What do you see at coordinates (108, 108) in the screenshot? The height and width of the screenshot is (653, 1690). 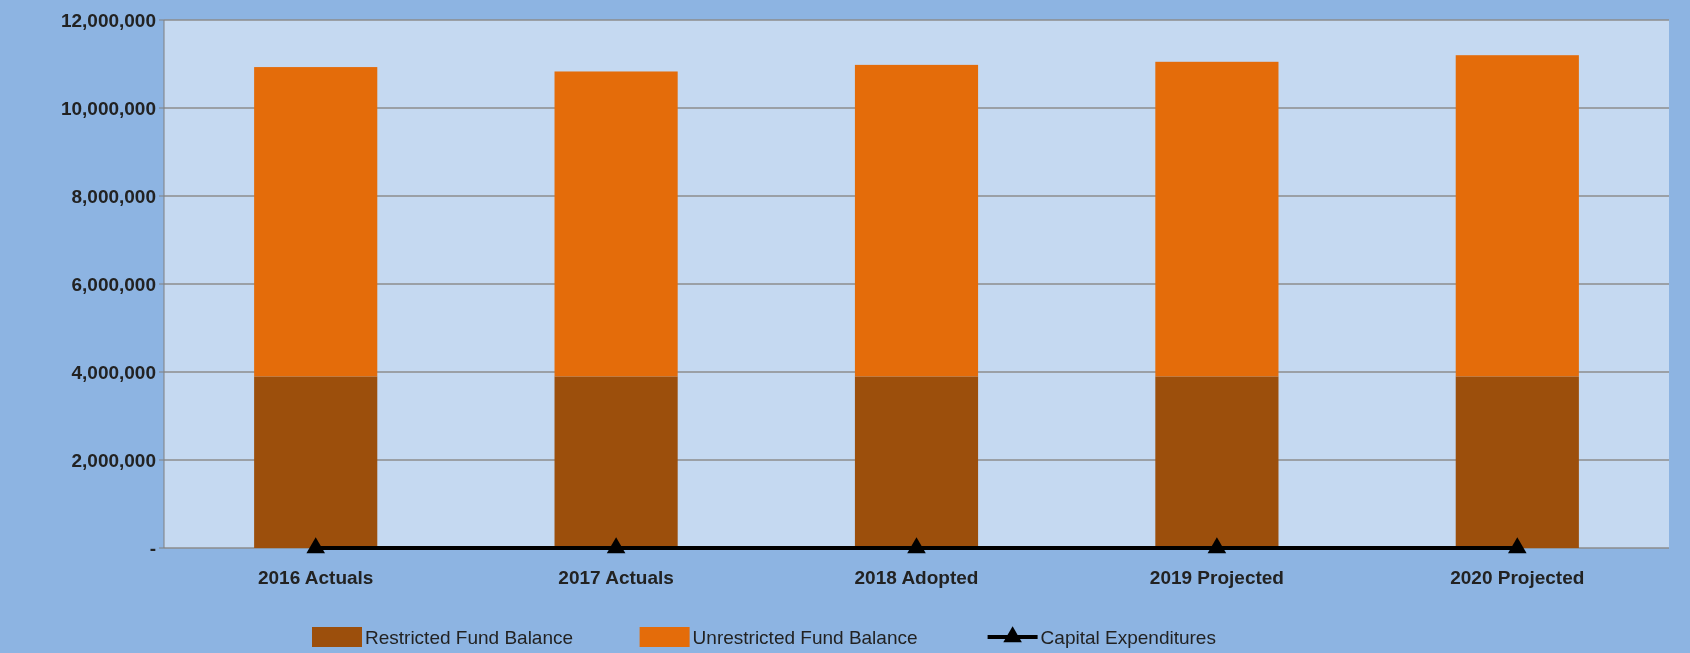 I see `y-tick-label: 10,000,000` at bounding box center [108, 108].